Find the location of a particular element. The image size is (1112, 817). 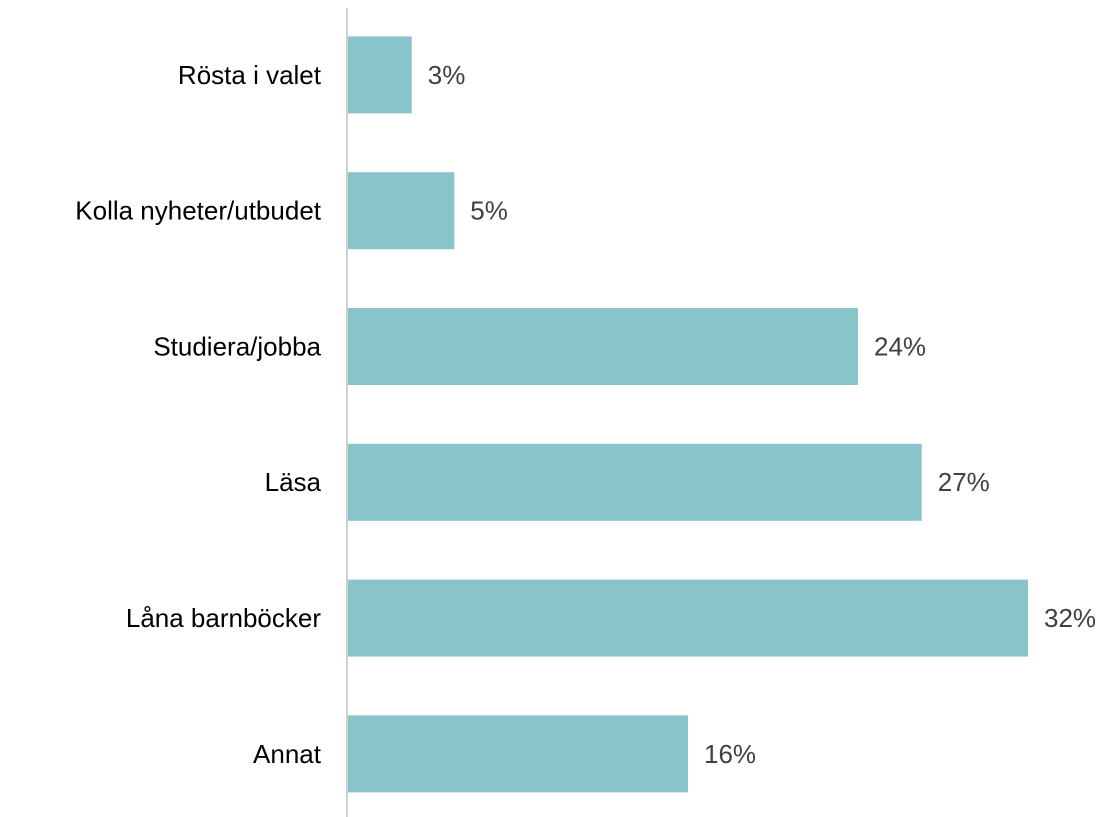

value-label: 24% is located at coordinates (900, 346).